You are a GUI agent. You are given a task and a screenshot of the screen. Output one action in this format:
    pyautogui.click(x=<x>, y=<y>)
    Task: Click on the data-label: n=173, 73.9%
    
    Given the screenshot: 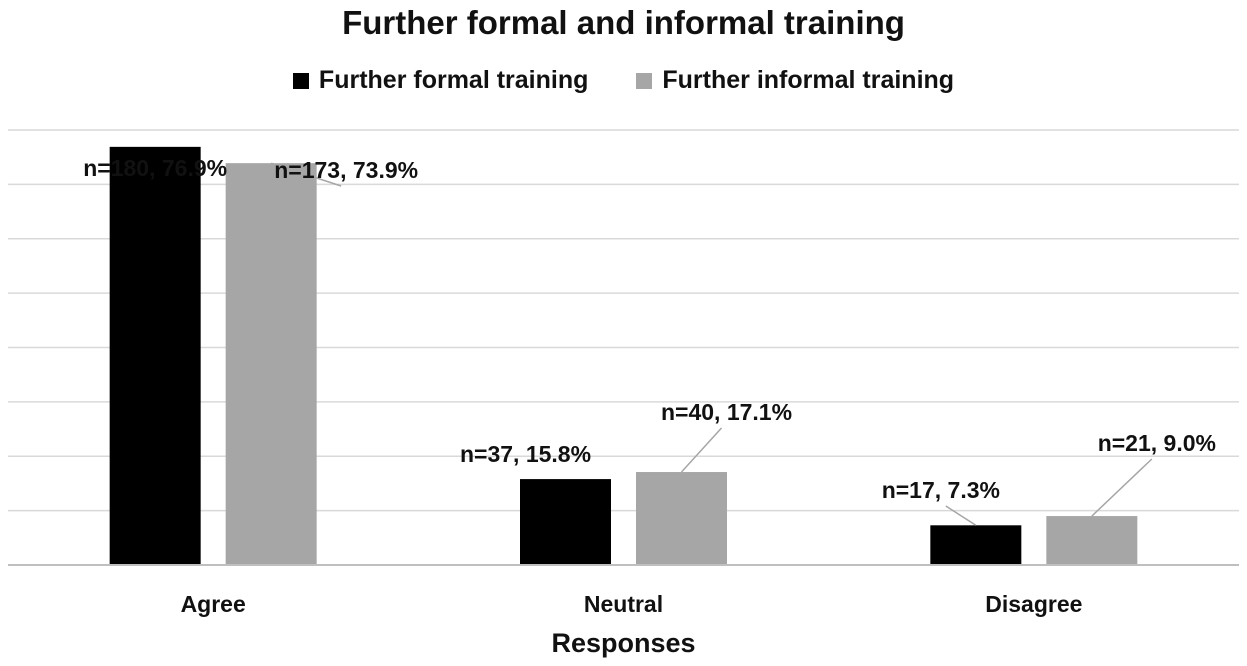 What is the action you would take?
    pyautogui.click(x=346, y=170)
    